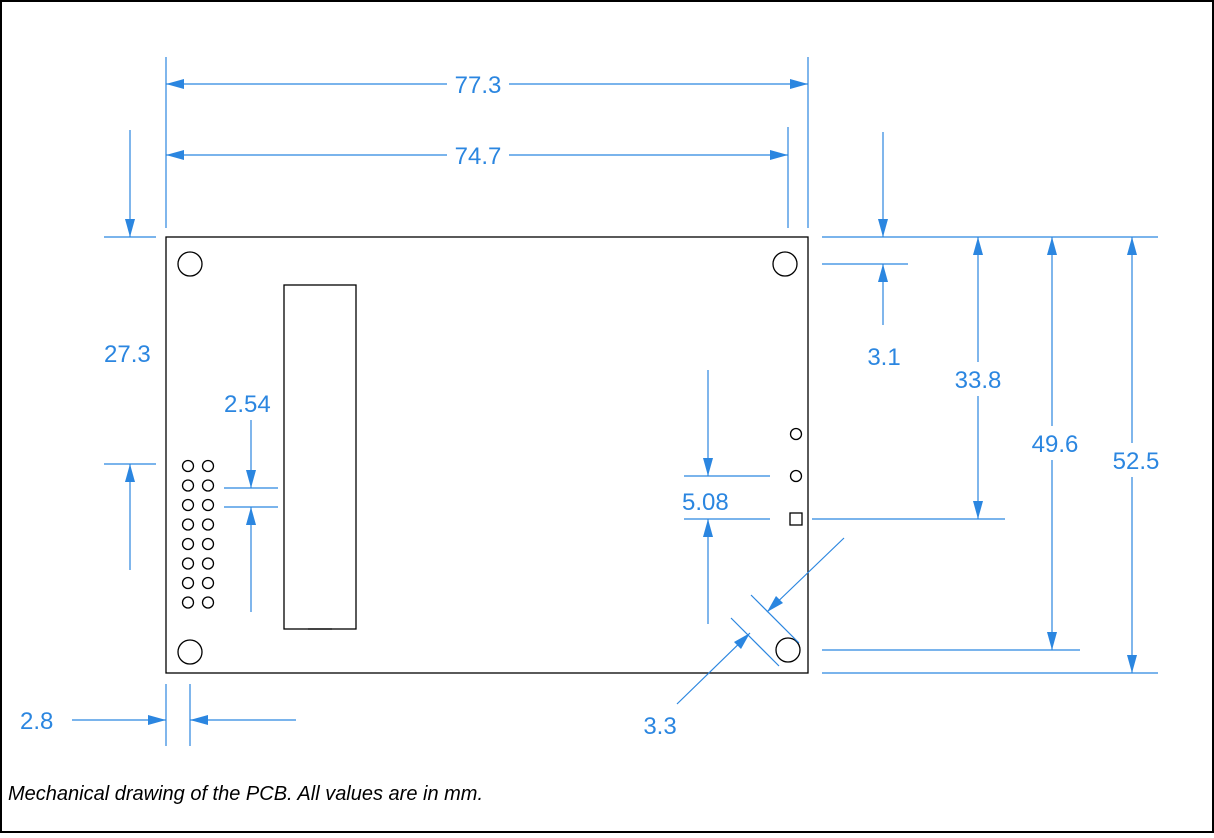 The height and width of the screenshot is (838, 1214). What do you see at coordinates (785, 264) in the screenshot?
I see `mounting-hole-top-right` at bounding box center [785, 264].